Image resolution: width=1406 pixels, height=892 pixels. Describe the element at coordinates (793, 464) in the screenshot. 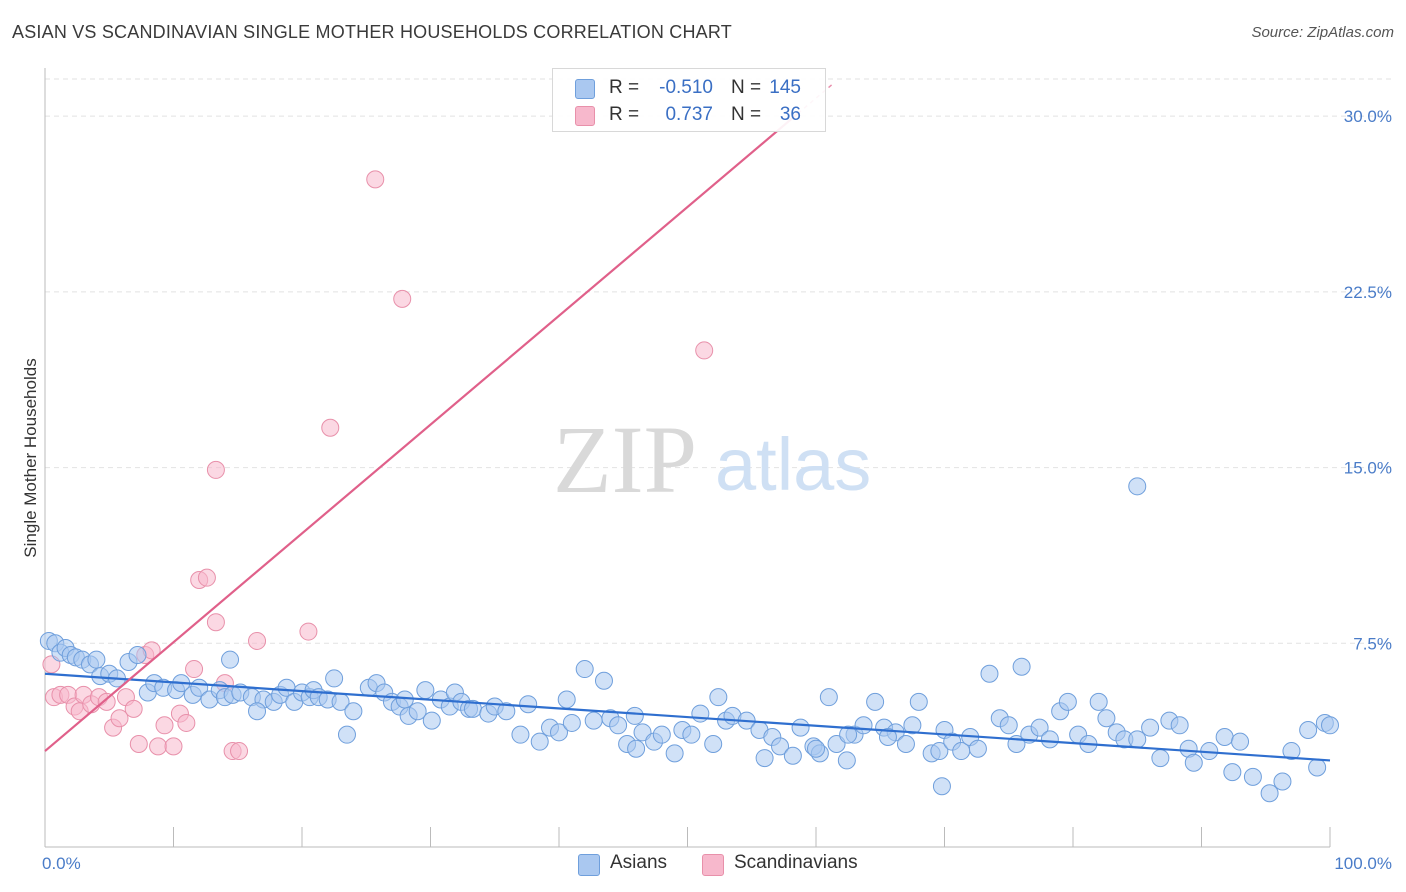

I see `watermark-atlas: atlas` at that location.